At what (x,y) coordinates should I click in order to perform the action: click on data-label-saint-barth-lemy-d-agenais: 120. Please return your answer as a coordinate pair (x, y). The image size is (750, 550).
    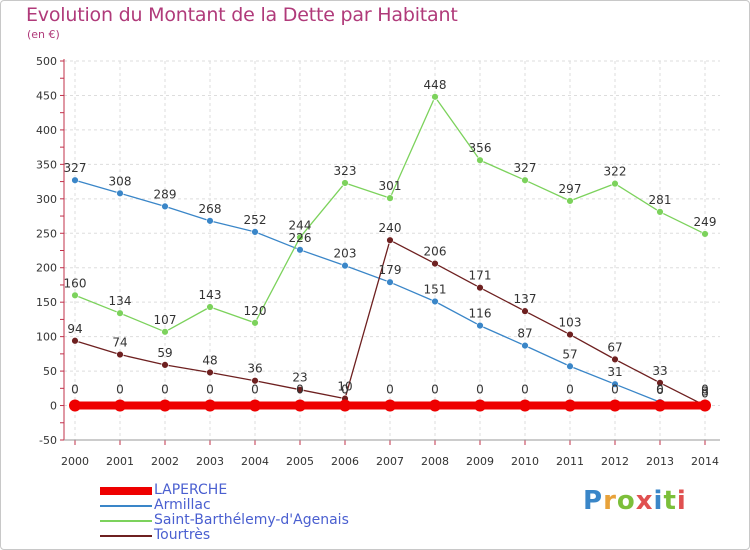
    Looking at the image, I should click on (255, 311).